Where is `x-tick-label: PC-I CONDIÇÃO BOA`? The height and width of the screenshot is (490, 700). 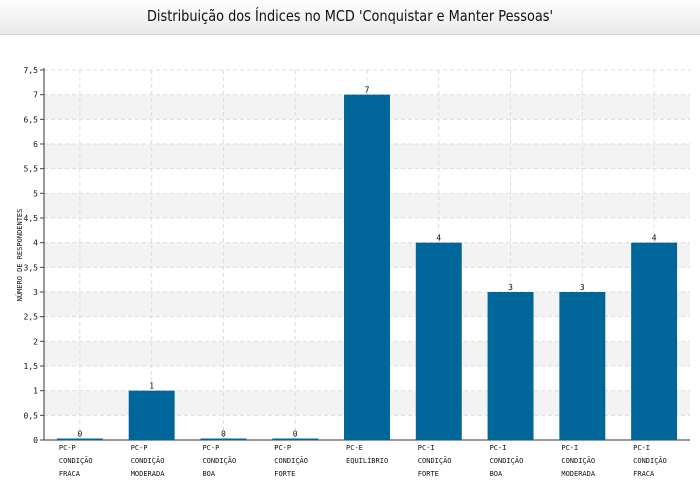
x-tick-label: PC-I CONDIÇÃO BOA is located at coordinates (507, 461).